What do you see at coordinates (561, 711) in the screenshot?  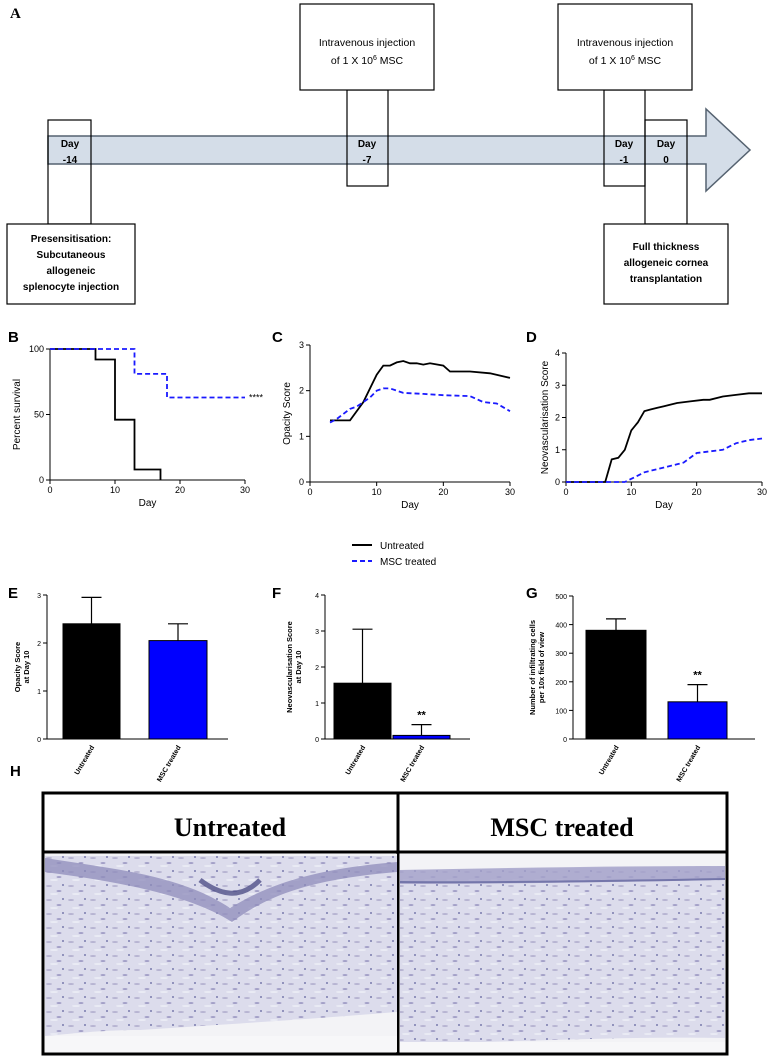 I see `chart-g-ytick-label: 100` at bounding box center [561, 711].